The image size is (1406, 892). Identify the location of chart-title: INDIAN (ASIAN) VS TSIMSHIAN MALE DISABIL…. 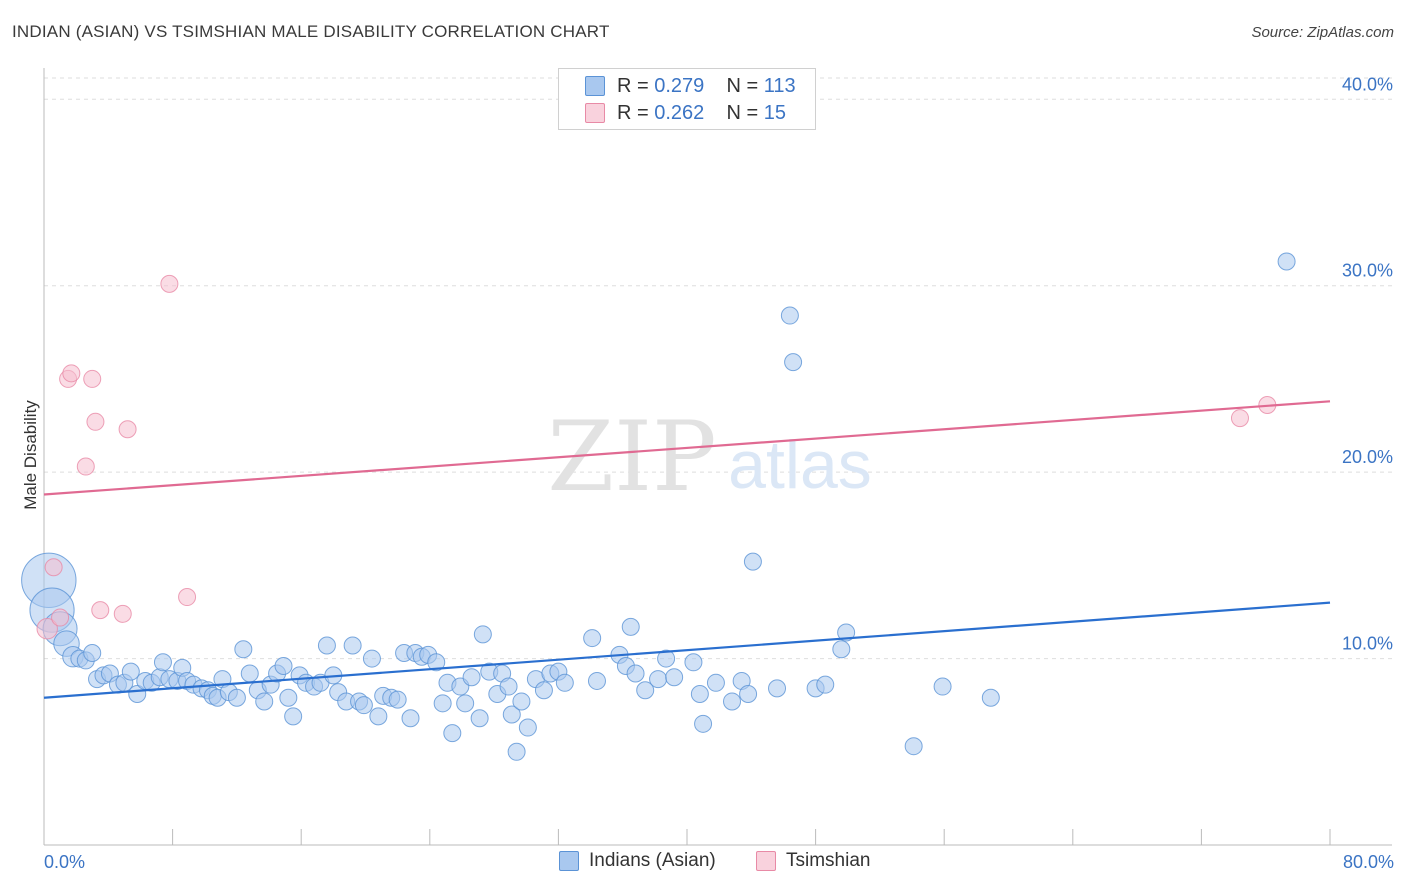
(311, 31).